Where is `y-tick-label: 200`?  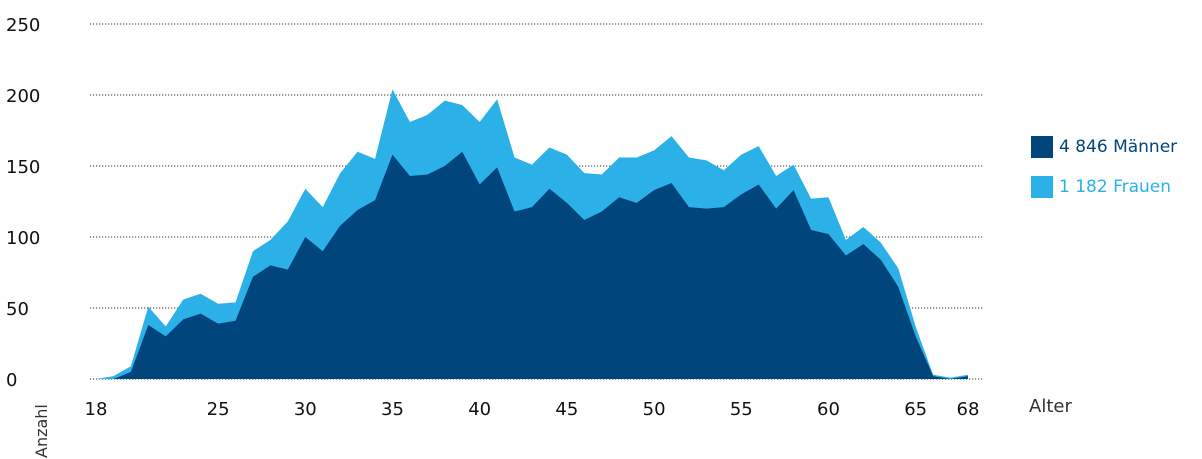 y-tick-label: 200 is located at coordinates (23, 96).